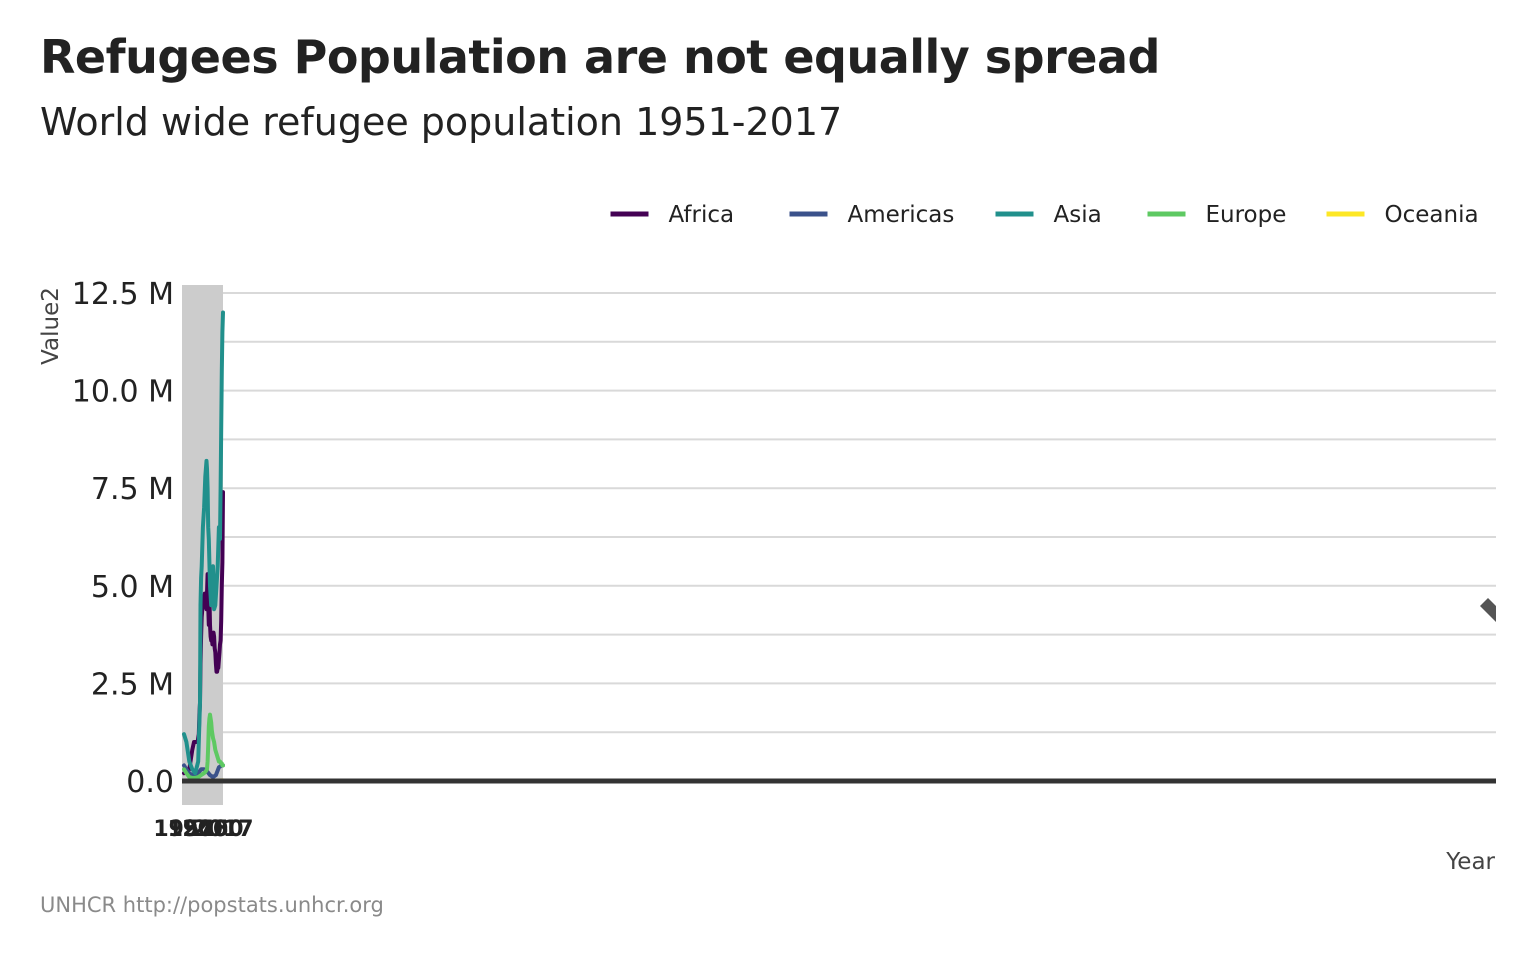  What do you see at coordinates (1078, 215) in the screenshot?
I see `legend-label-asia: Asia` at bounding box center [1078, 215].